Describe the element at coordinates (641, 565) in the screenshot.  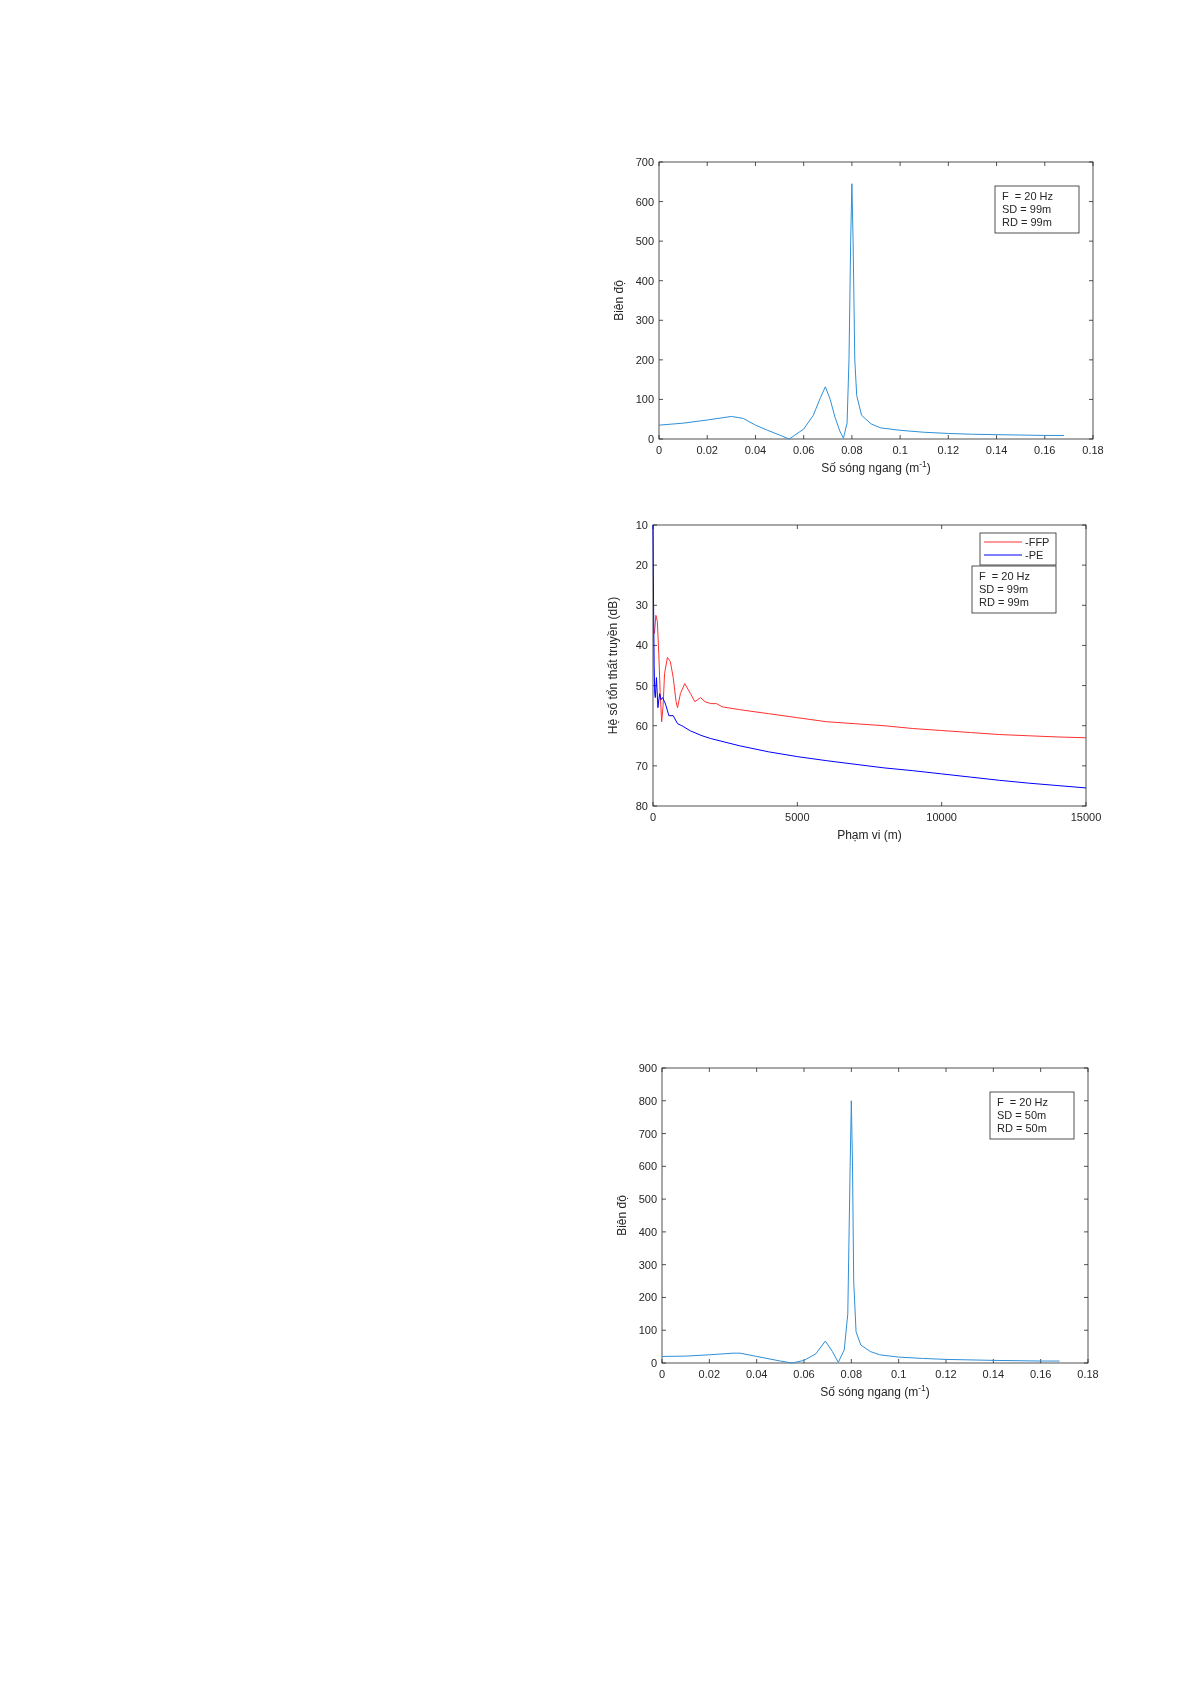
I see `y-tick-label: 20` at that location.